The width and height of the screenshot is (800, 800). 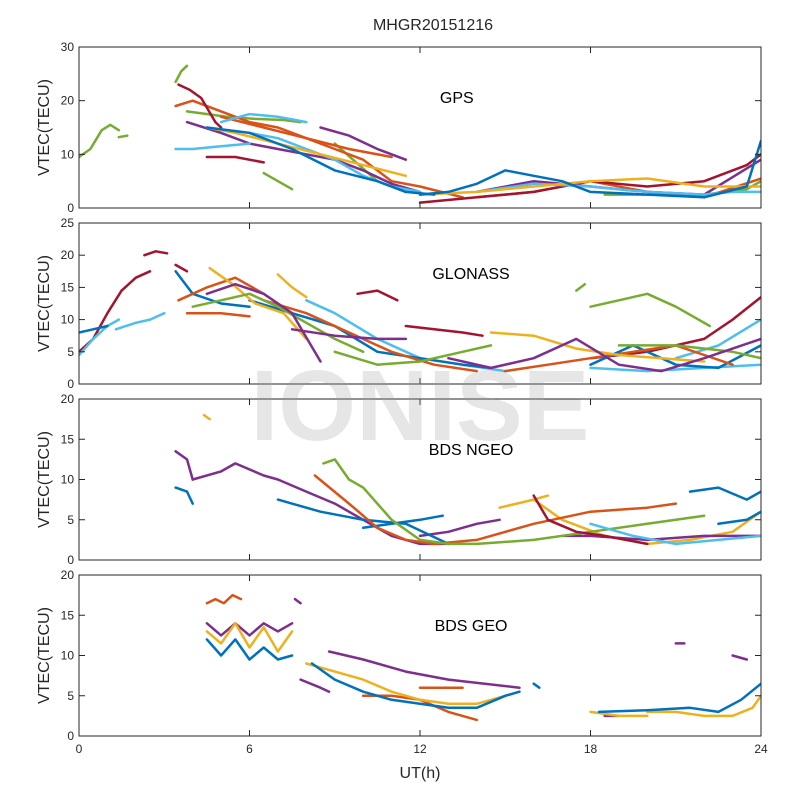 I want to click on watermark: IONISE, so click(x=420, y=406).